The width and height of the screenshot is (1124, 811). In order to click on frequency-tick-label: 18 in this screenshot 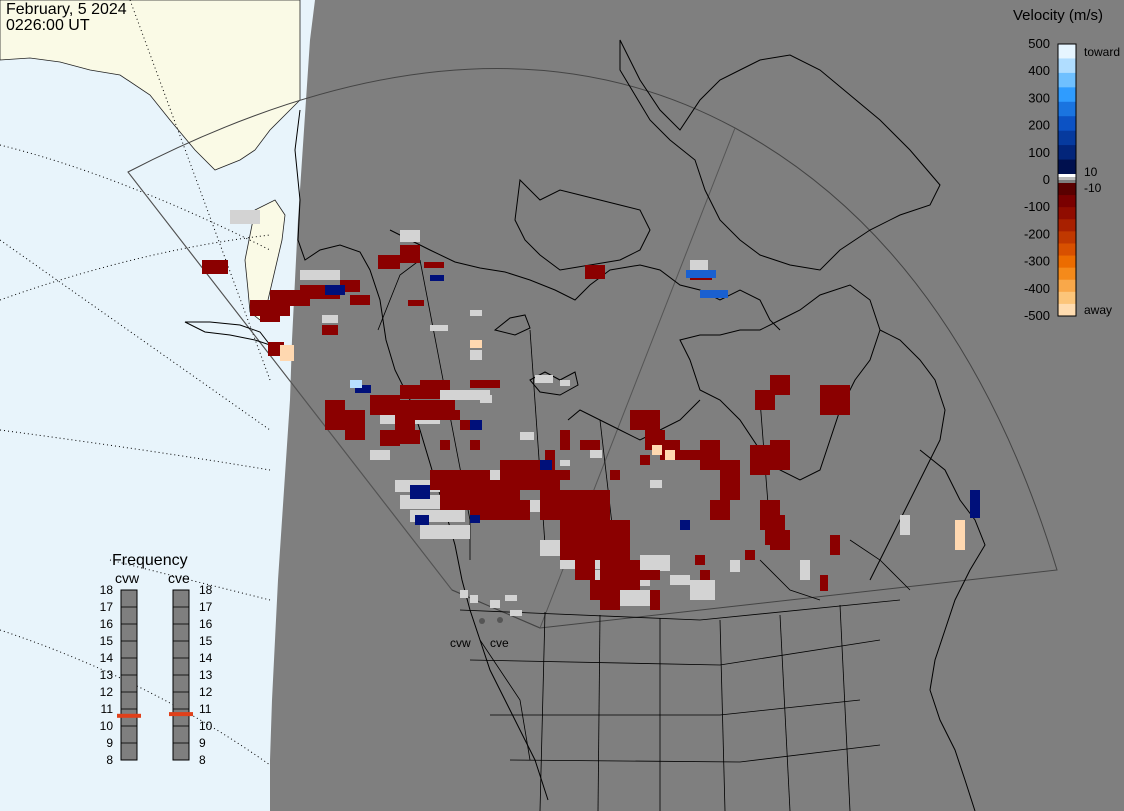, I will do `click(107, 590)`.